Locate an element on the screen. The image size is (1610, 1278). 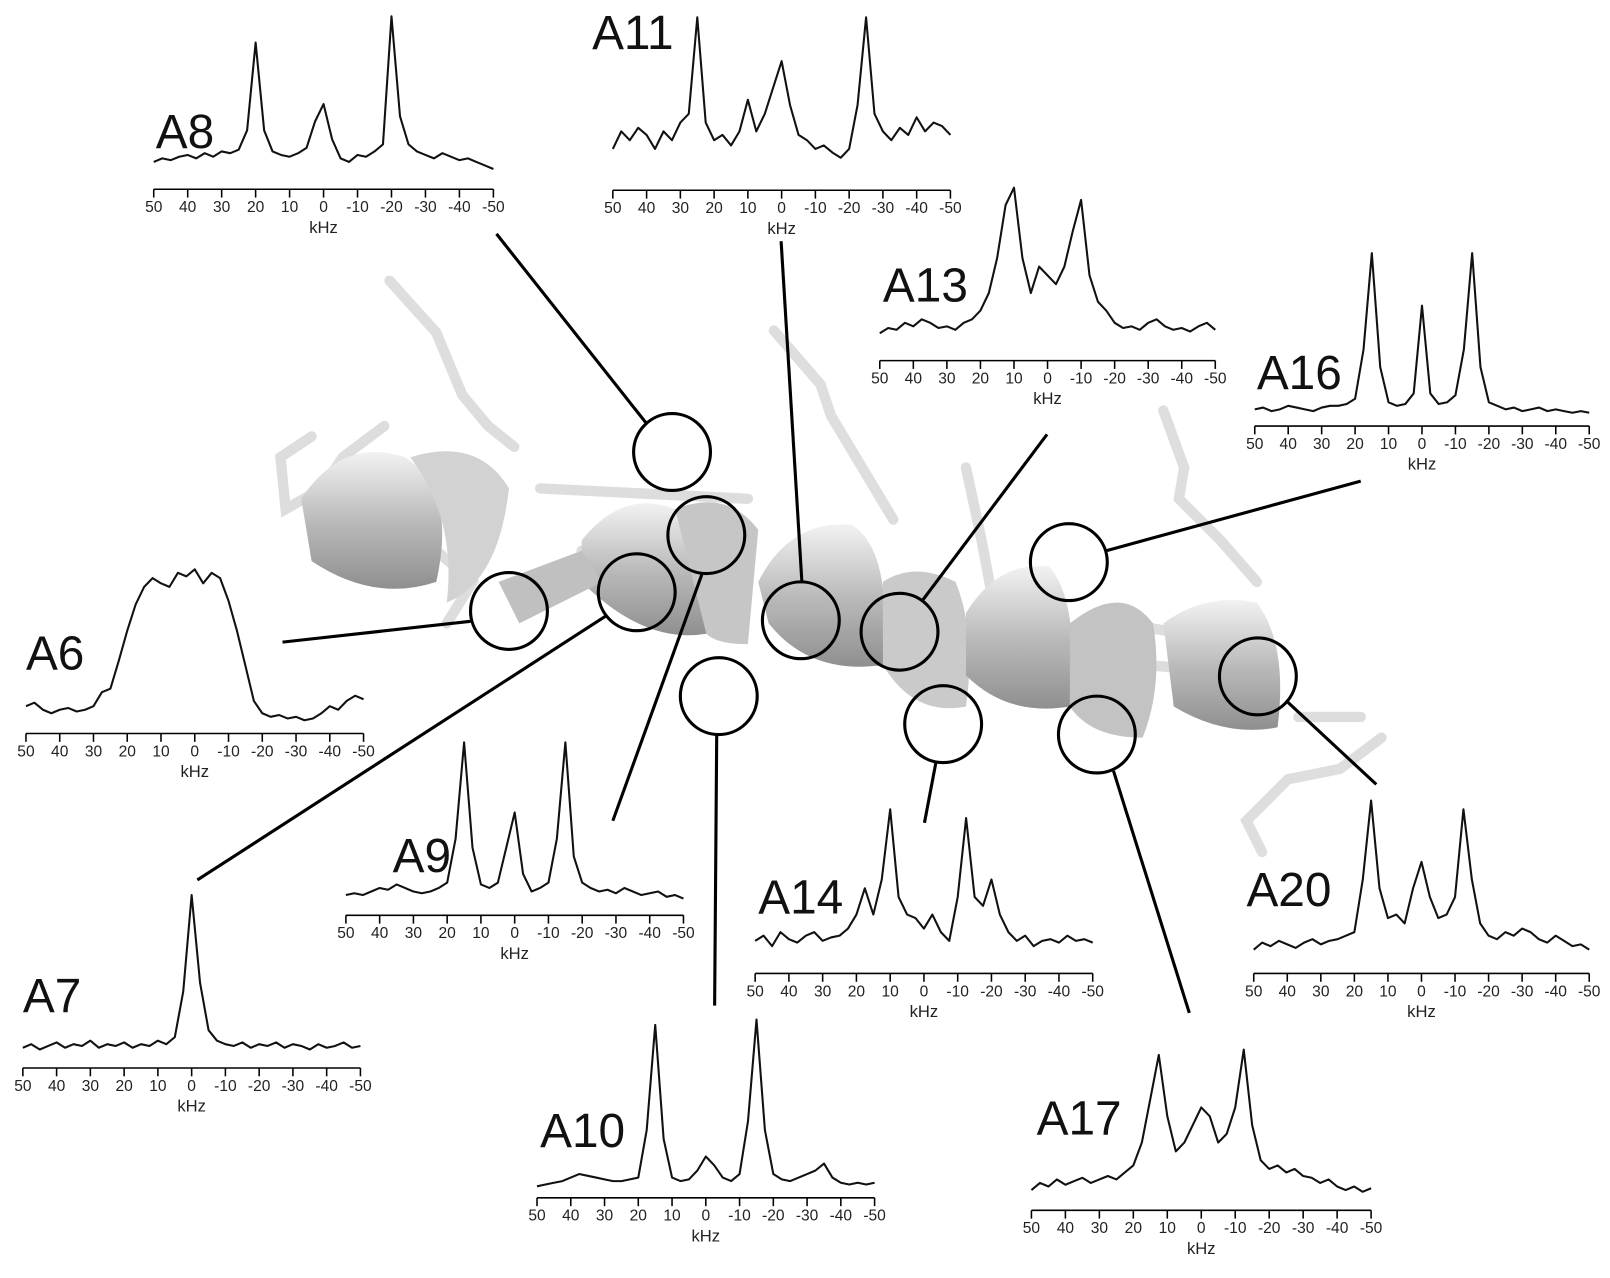
spectrum-panel: A10 50 40 30 20 10 0 -10 -20 -30 -40 -50 kHz is located at coordinates (707, 1131).